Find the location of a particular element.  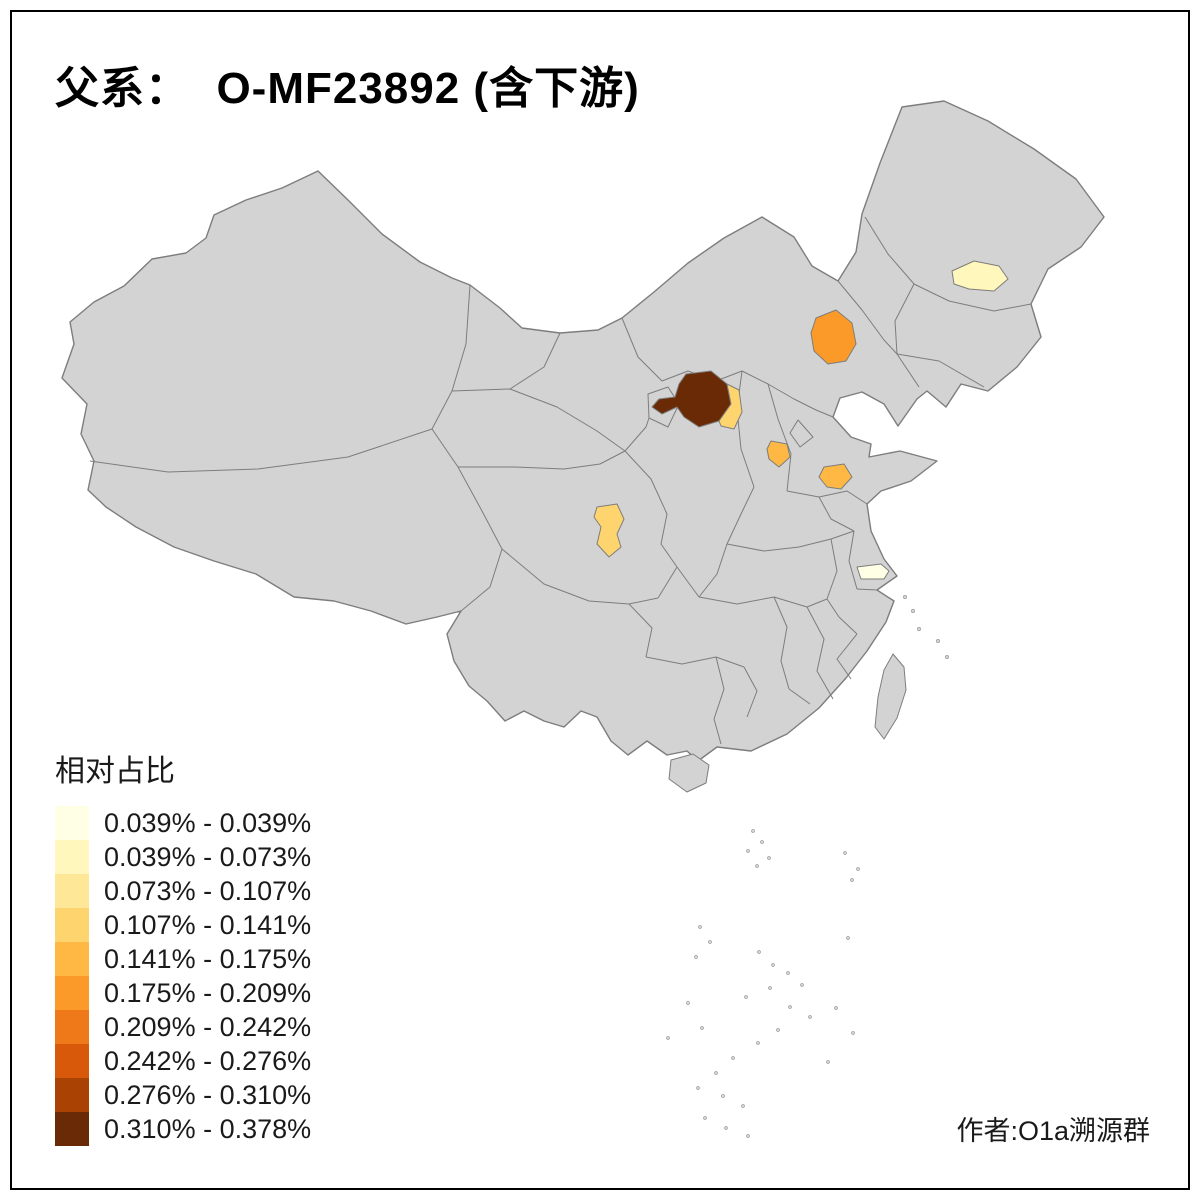

legend-label: 0.107% - 0.141% is located at coordinates (208, 924).